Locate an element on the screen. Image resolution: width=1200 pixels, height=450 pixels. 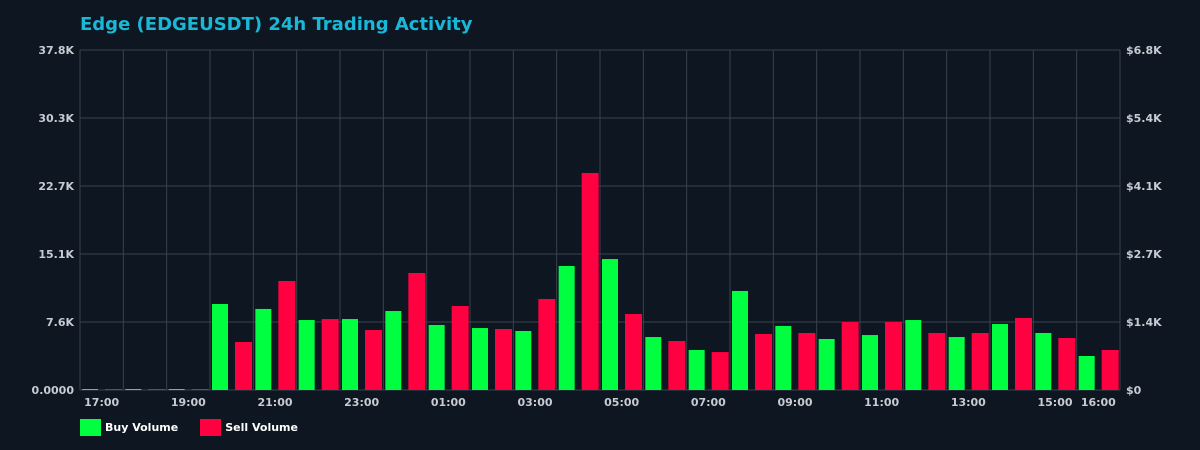
sell-swatch-icon is located at coordinates (211, 427).